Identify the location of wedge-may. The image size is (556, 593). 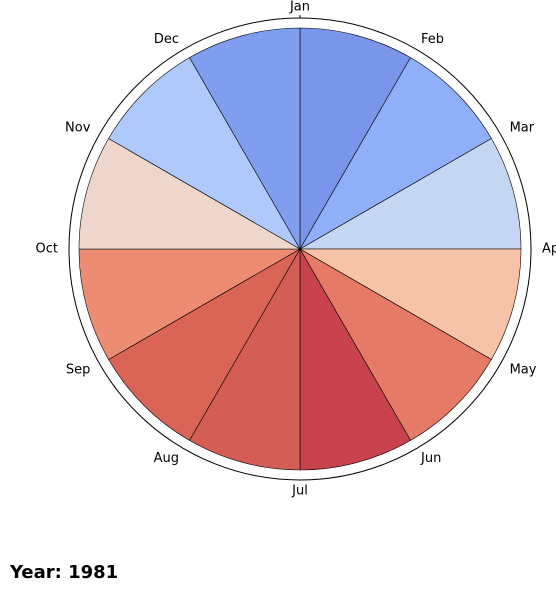
(395, 344).